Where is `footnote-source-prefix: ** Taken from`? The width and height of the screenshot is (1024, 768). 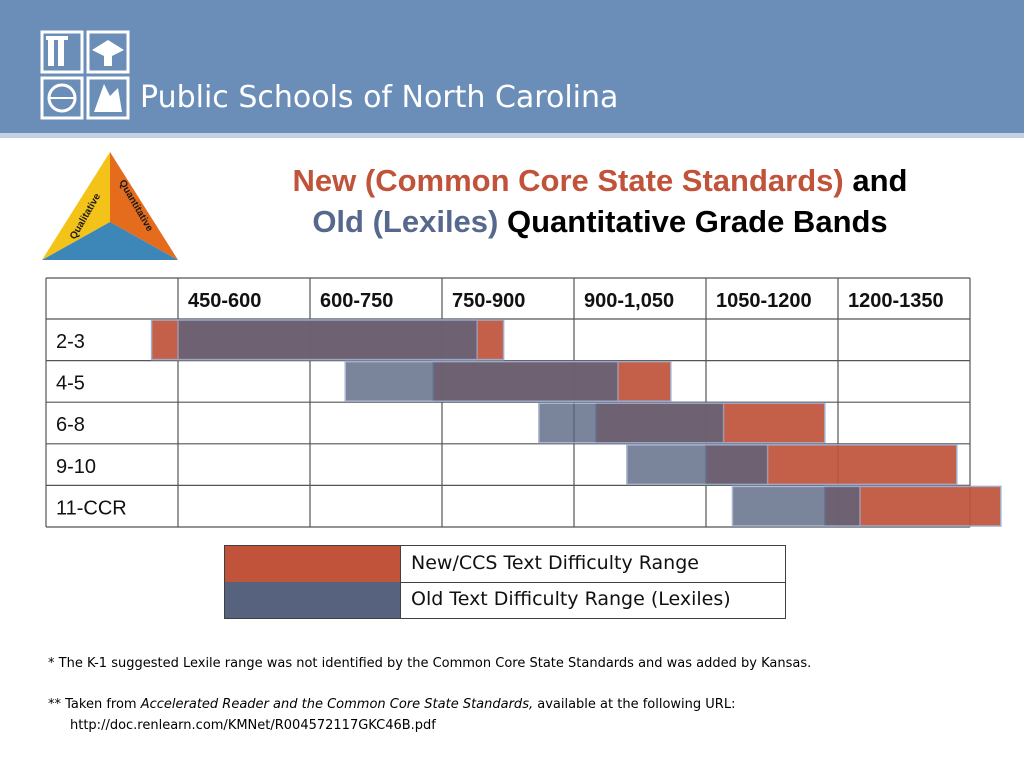
footnote-source-prefix: ** Taken from is located at coordinates (94, 704).